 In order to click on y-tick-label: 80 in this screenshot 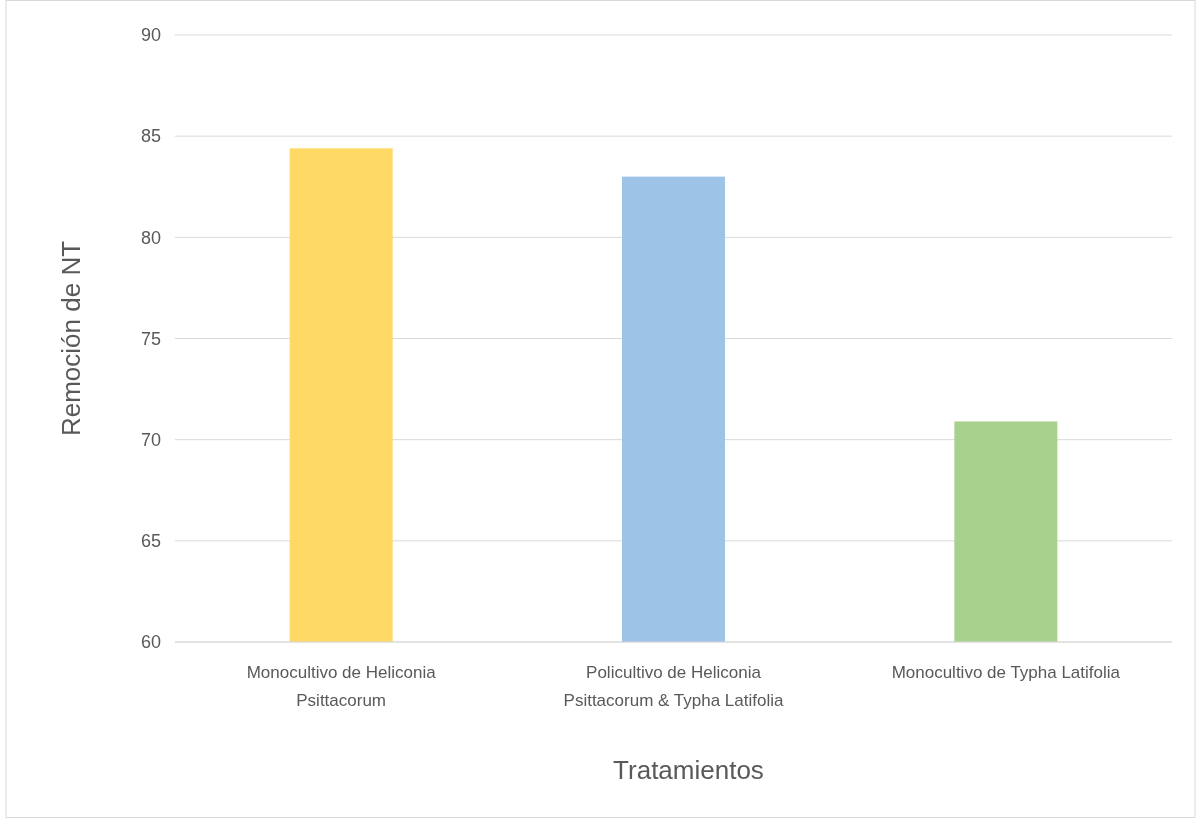, I will do `click(150, 237)`.